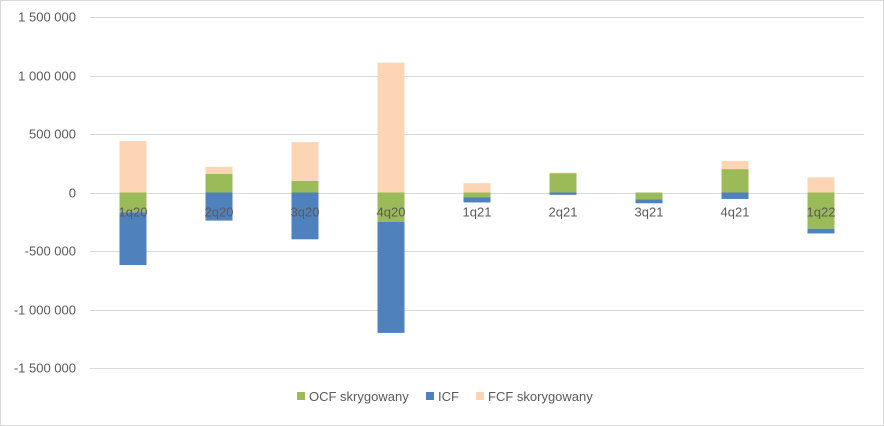 The image size is (884, 426). Describe the element at coordinates (448, 396) in the screenshot. I see `legend-label: ICF` at that location.